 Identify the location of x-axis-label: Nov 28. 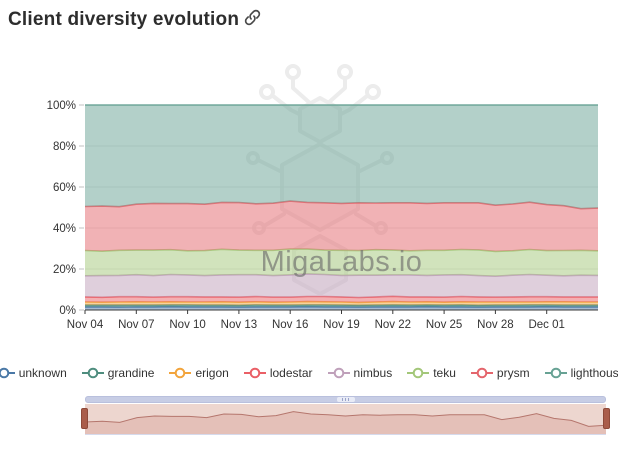
(495, 325).